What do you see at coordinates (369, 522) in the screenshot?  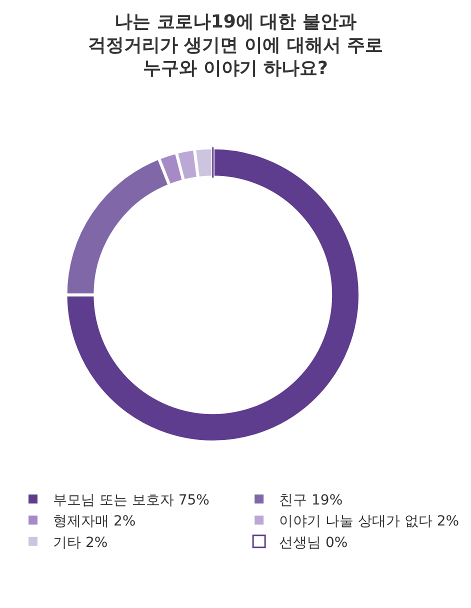 I see `legend-label: 이야기 나눌 상대가 없다 2%` at bounding box center [369, 522].